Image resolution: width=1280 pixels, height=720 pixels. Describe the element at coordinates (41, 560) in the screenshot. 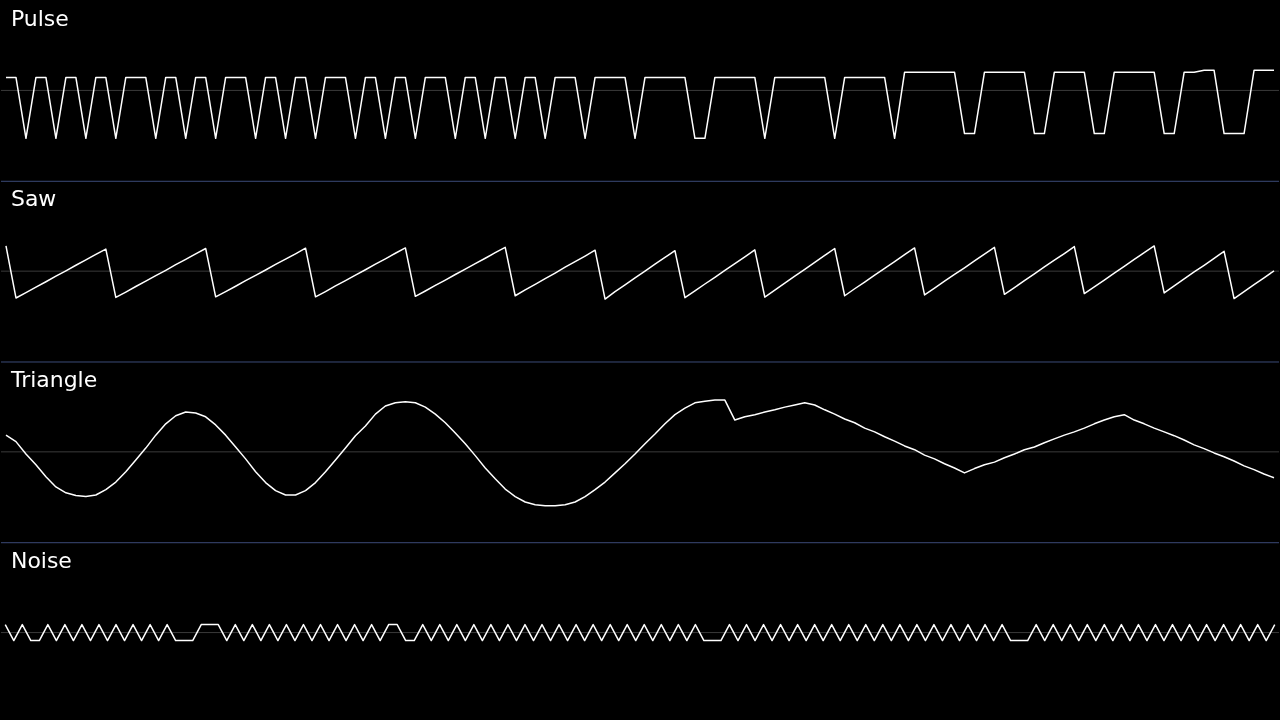

I see `chart-title: Noise` at that location.